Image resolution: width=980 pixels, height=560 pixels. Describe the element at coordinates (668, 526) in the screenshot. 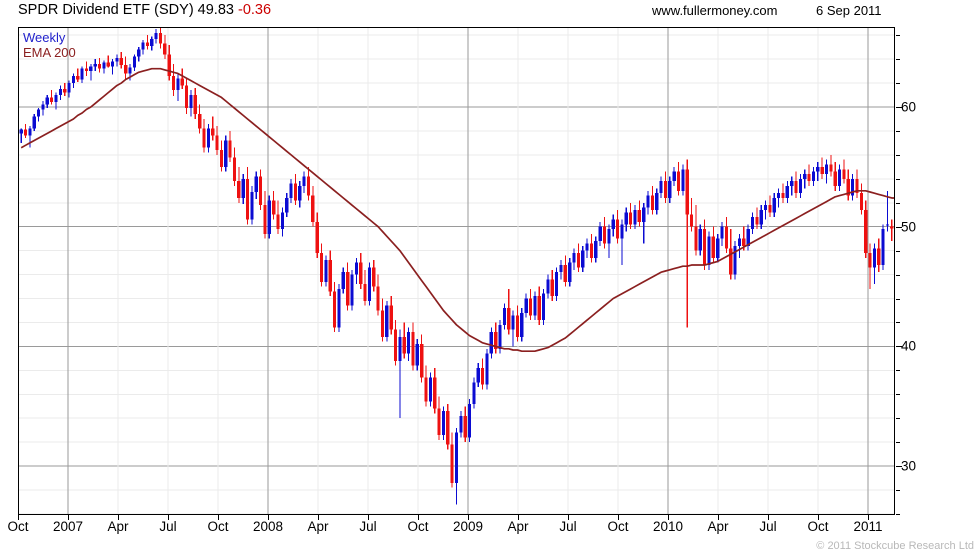

I see `x-axis-label: 2010` at that location.